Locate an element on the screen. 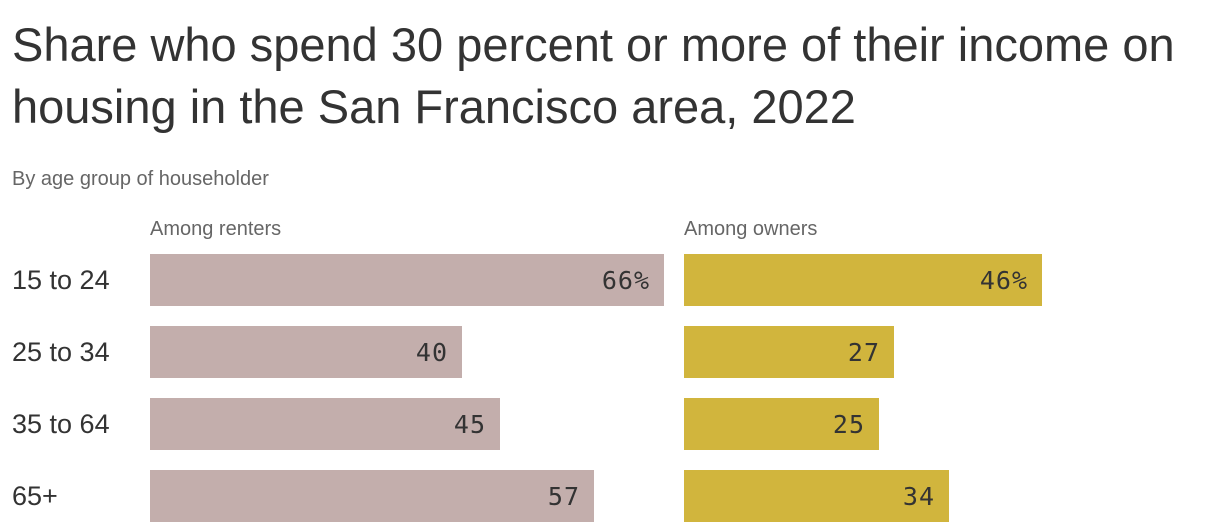  data-label: 27 is located at coordinates (863, 352).